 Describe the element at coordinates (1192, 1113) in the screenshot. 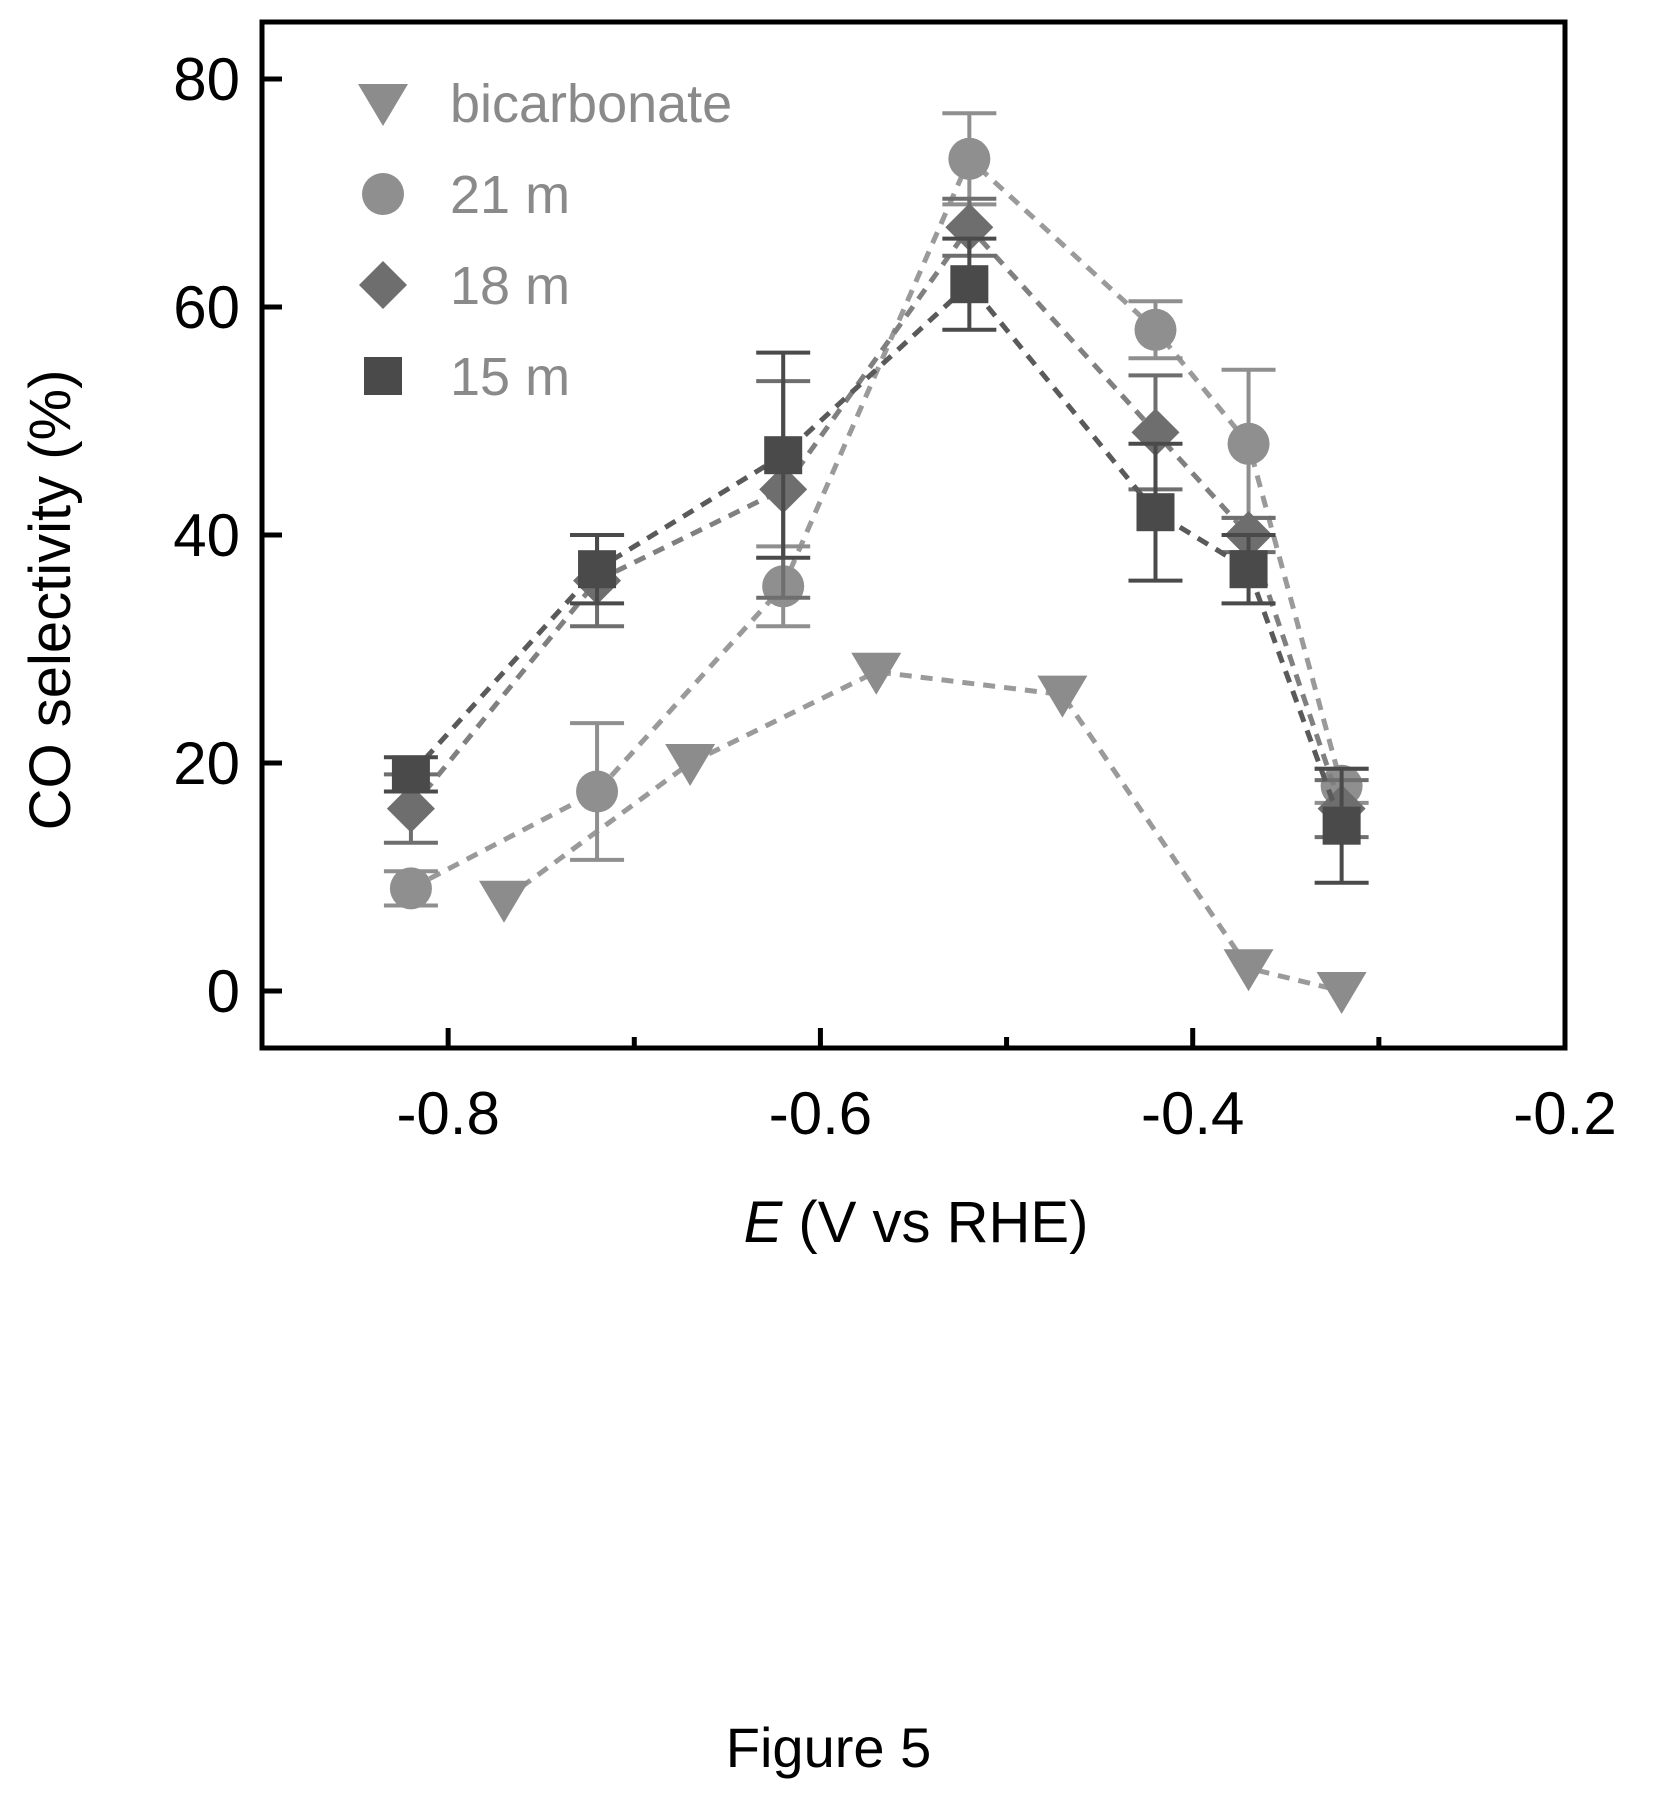

I see `x-tick-label: -0.4` at that location.